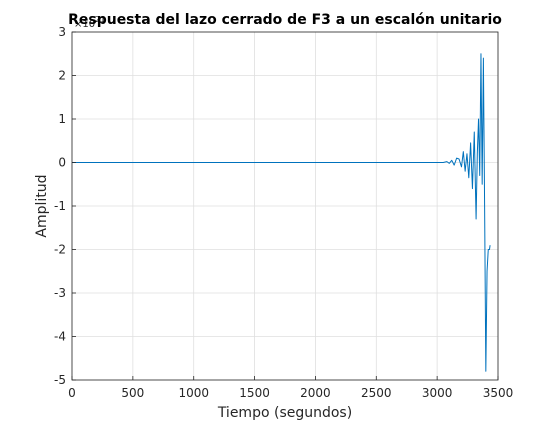 The height and width of the screenshot is (427, 550). Describe the element at coordinates (60, 380) in the screenshot. I see `y-tick-label: -5` at that location.